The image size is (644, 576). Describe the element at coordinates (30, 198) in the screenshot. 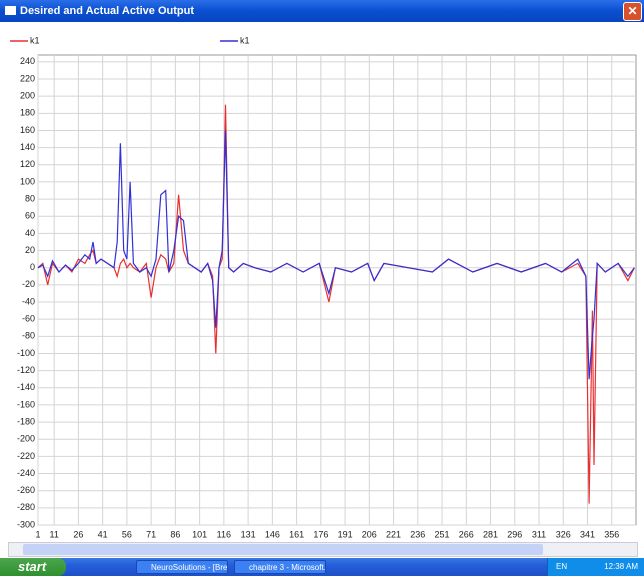

I see `y-tick-label: 80` at that location.